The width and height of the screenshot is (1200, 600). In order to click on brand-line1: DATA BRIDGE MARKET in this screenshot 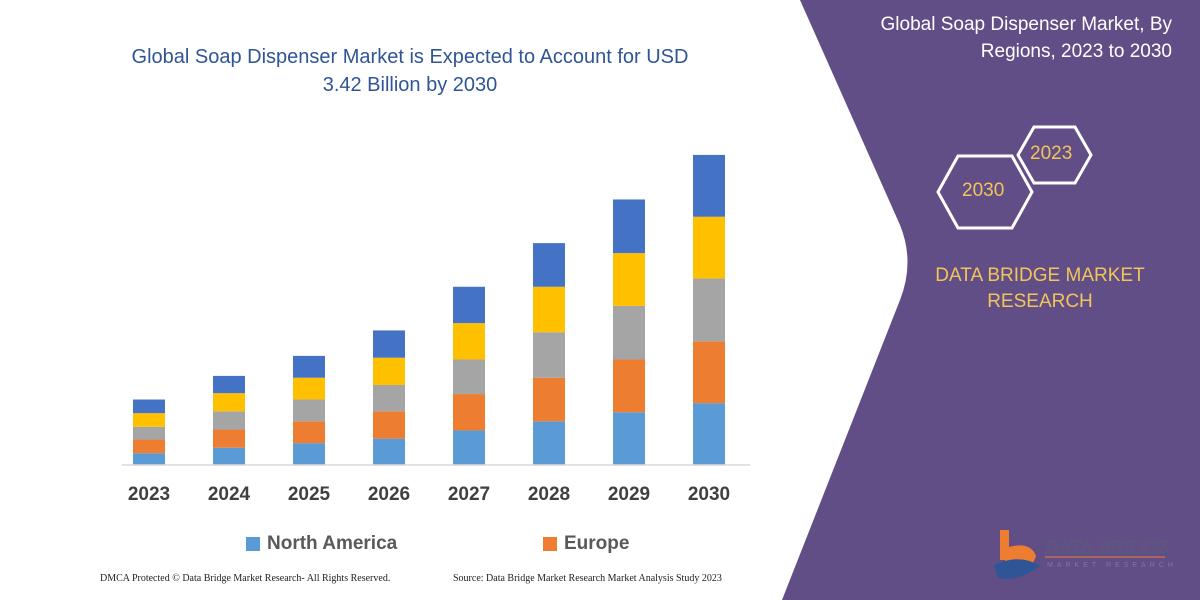, I will do `click(1040, 275)`.